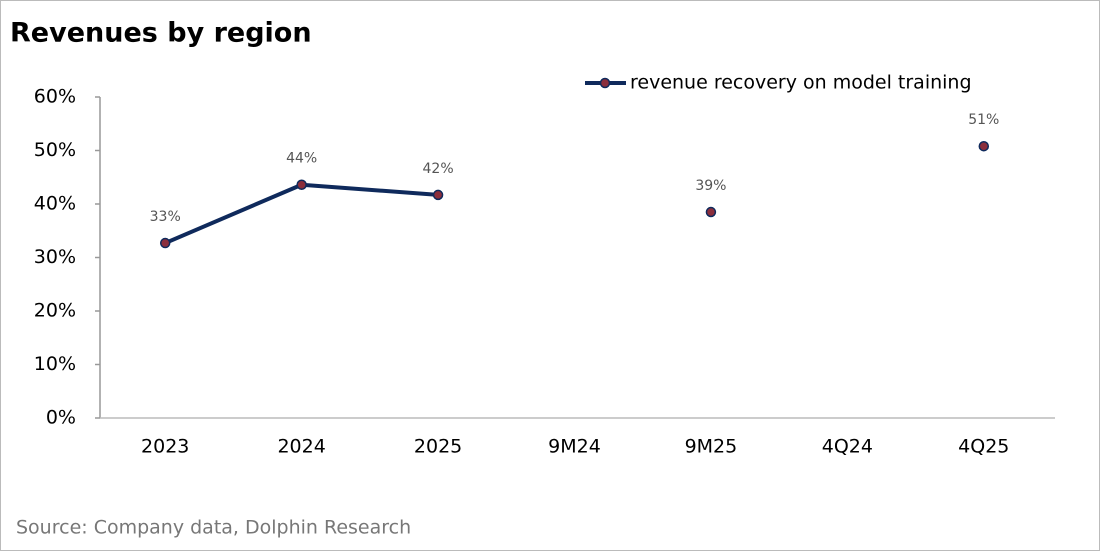 Image resolution: width=1100 pixels, height=551 pixels. I want to click on data-label: 33%, so click(165, 217).